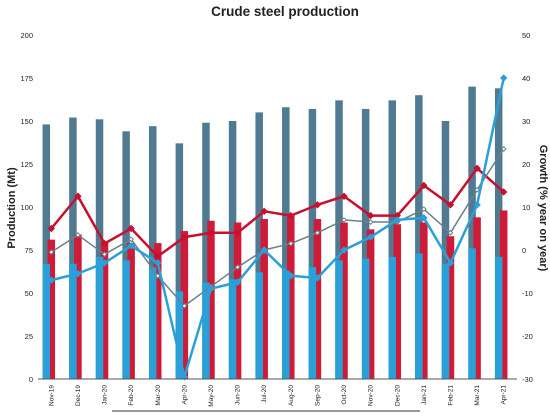  Describe the element at coordinates (450, 395) in the screenshot. I see `x-tick-label-15: Feb-21` at that location.